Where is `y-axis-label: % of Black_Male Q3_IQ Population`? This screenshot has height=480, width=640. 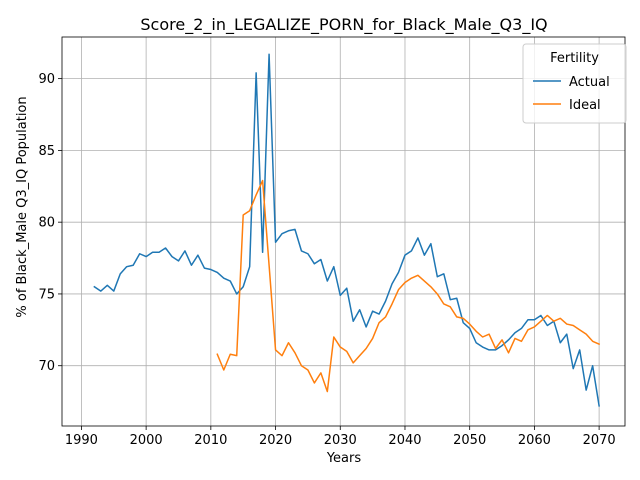
y-axis-label: % of Black_Male Q3_IQ Population is located at coordinates (22, 206).